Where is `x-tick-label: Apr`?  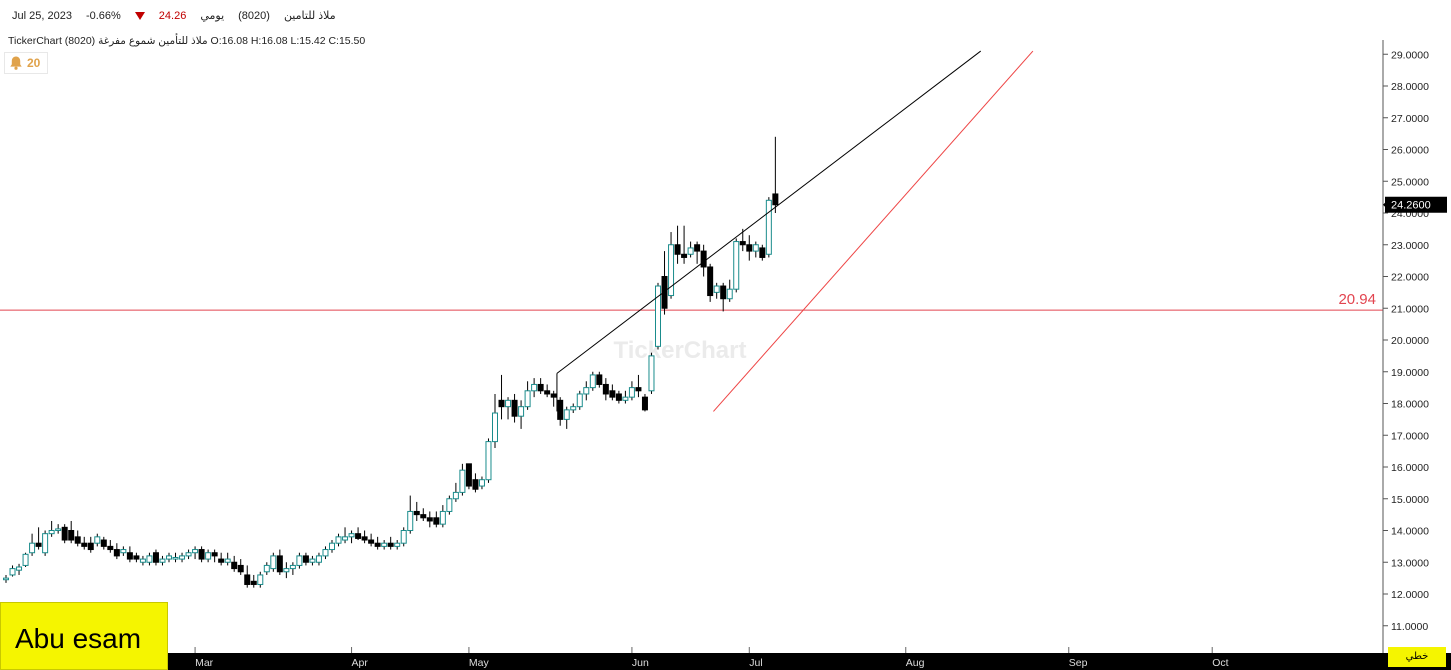
x-tick-label: Apr is located at coordinates (360, 663).